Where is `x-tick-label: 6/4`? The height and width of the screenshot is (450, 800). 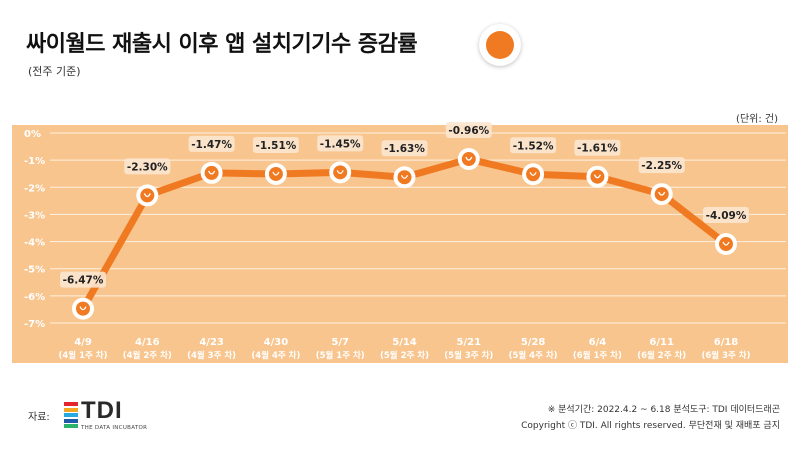 x-tick-label: 6/4 is located at coordinates (598, 342).